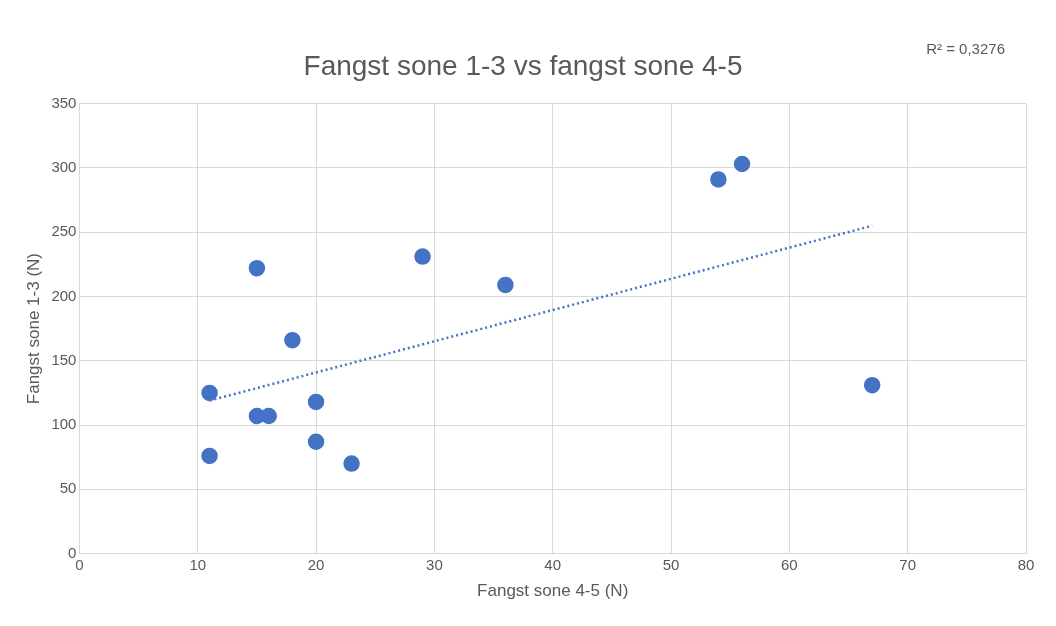  Describe the element at coordinates (671, 564) in the screenshot. I see `x-tick-label: 50` at that location.